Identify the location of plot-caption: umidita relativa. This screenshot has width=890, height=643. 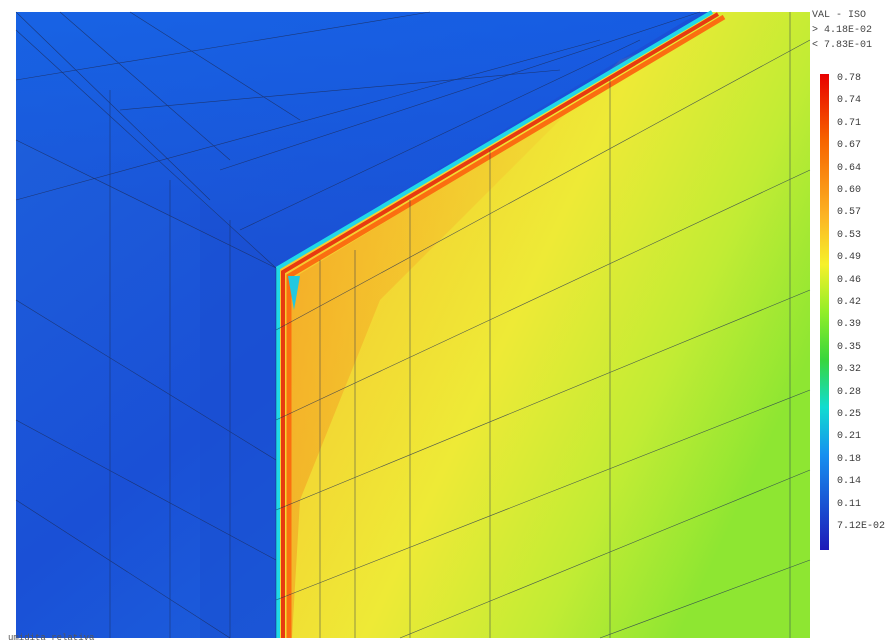
(51, 638).